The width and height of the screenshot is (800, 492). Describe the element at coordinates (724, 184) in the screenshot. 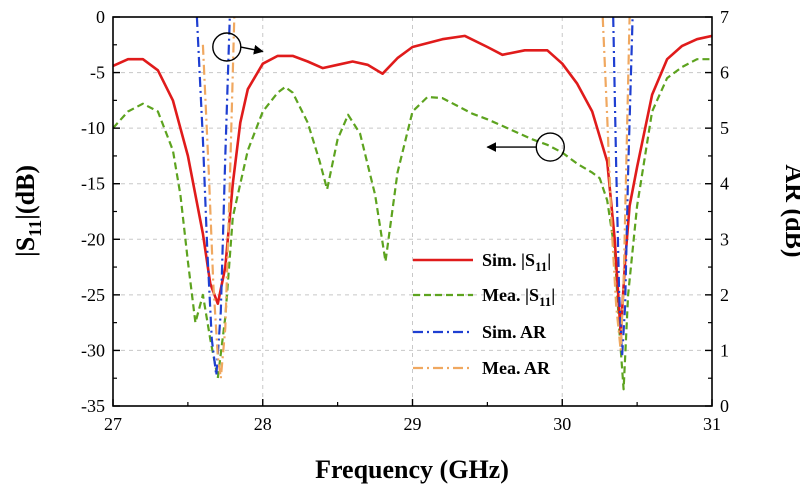

I see `y-right-tick-label: 4` at that location.